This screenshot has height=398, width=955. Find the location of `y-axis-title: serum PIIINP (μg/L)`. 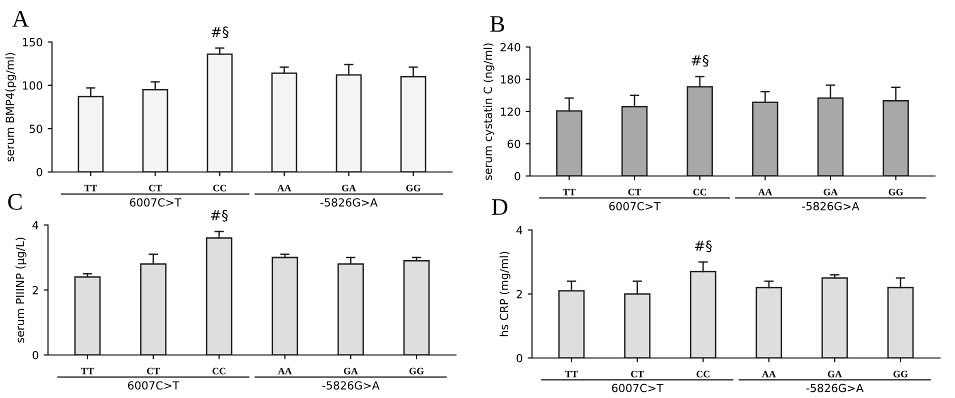

y-axis-title: serum PIIINP (μg/L) is located at coordinates (21, 290).